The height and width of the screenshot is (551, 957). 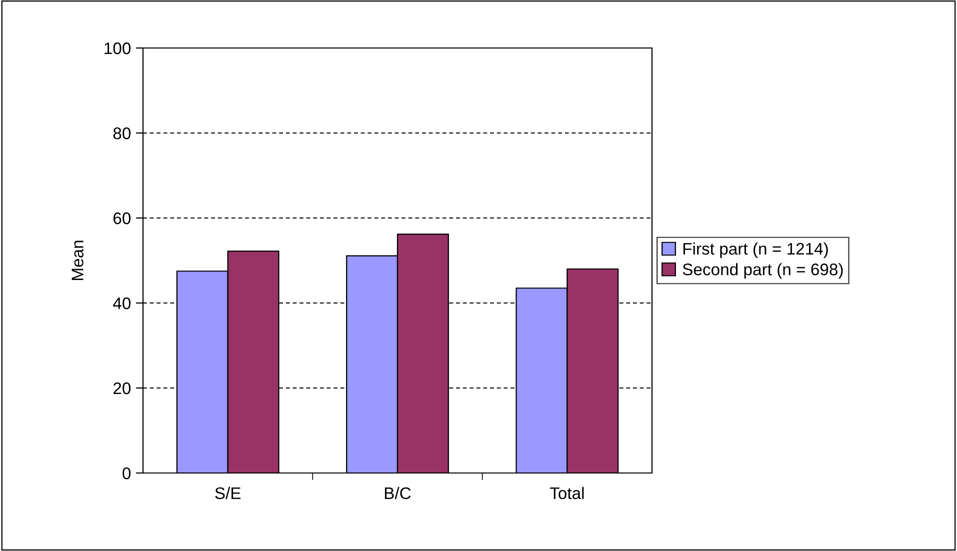 What do you see at coordinates (126, 473) in the screenshot?
I see `y-tick-label: 0` at bounding box center [126, 473].